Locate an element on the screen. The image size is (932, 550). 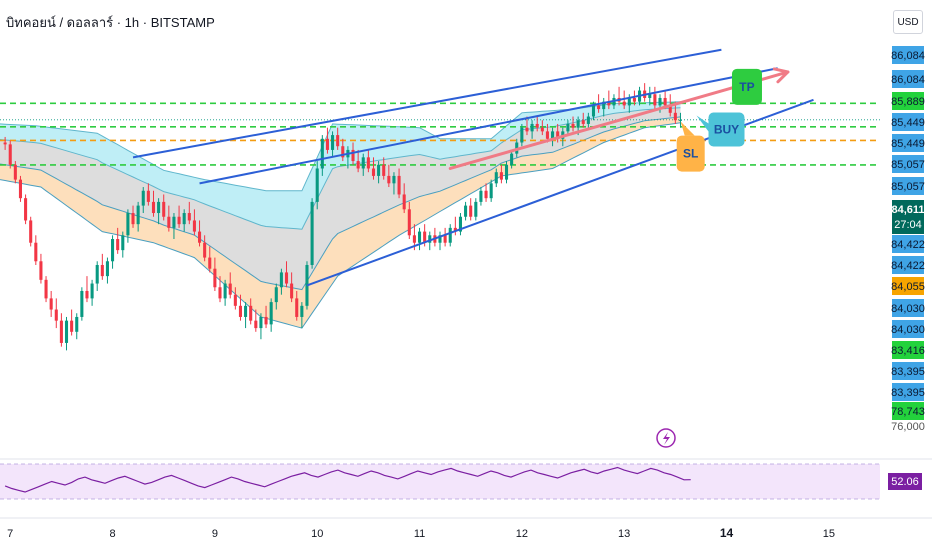
price-label: 83,395 is located at coordinates (908, 393).